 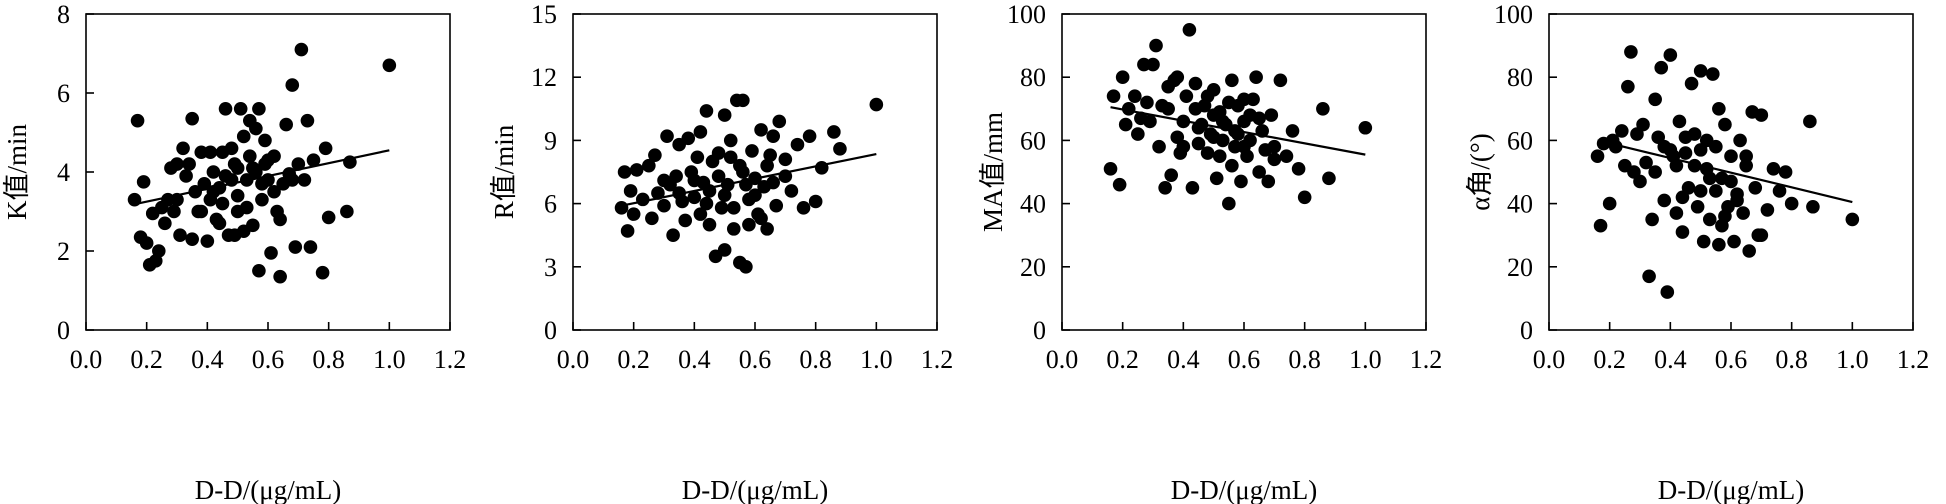 What do you see at coordinates (1731, 489) in the screenshot?
I see `x-axis-label: D-D/(μg/mL)` at bounding box center [1731, 489].